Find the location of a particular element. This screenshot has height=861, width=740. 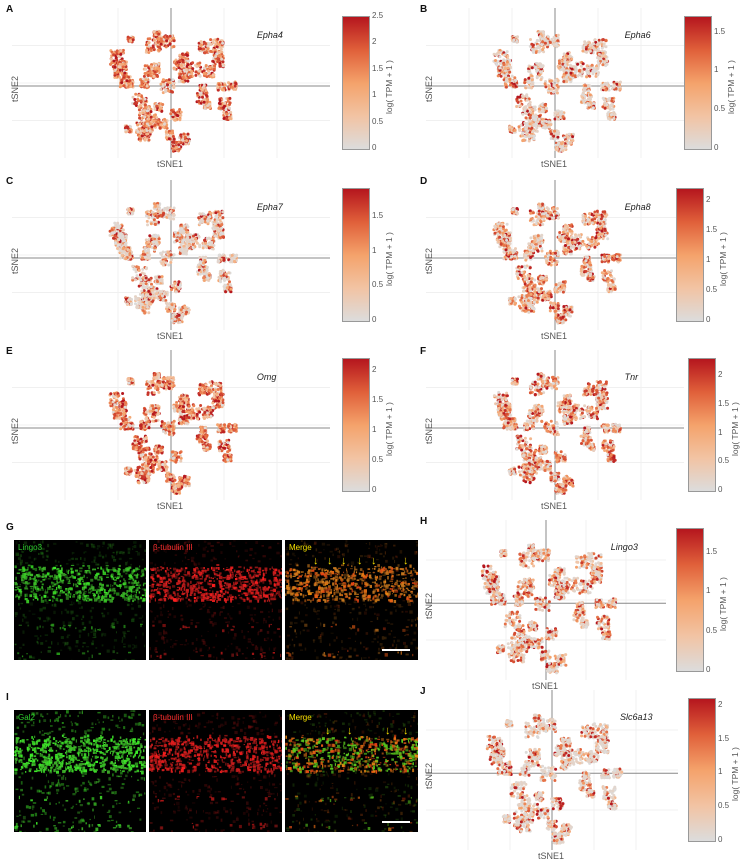

colorbar-tick: 0.5 is located at coordinates (719, 108).